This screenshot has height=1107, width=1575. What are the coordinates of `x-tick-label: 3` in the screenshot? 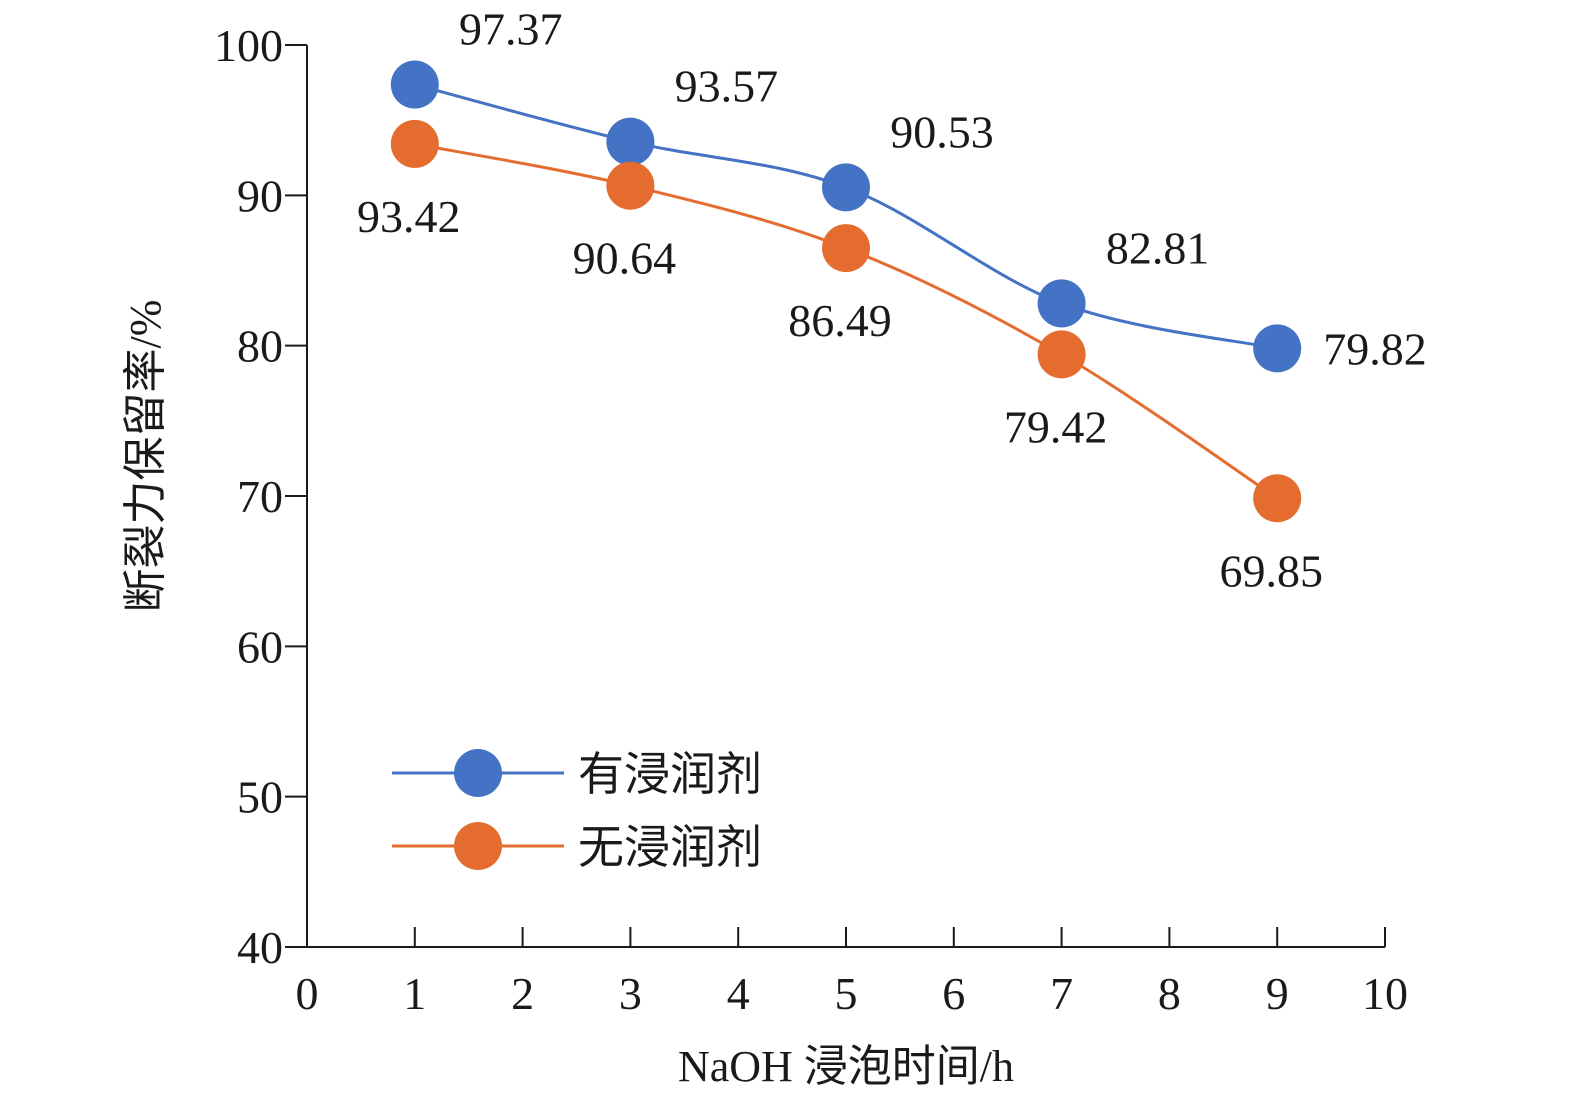 It's located at (630, 993).